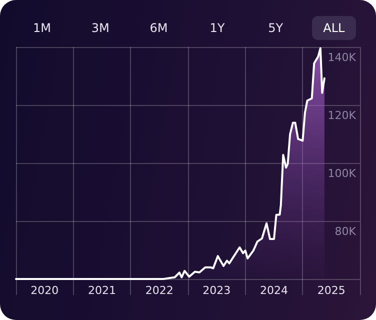 The width and height of the screenshot is (376, 320). I want to click on x-tick-label: 2024, so click(274, 290).